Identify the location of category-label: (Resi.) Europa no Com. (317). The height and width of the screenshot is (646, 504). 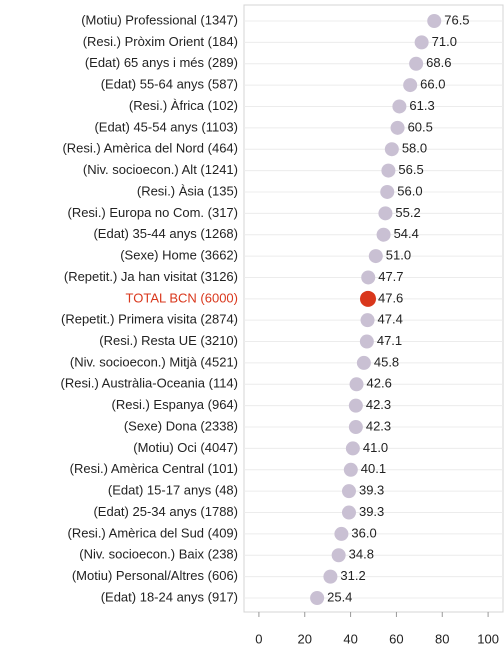
(152, 212).